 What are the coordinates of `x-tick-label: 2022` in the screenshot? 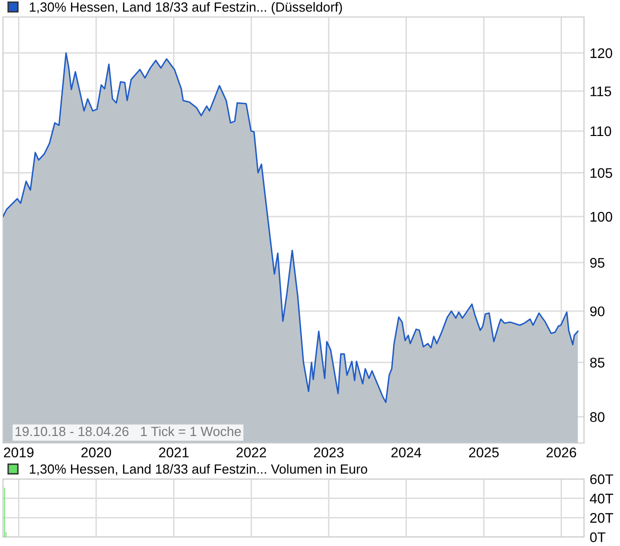 It's located at (251, 453).